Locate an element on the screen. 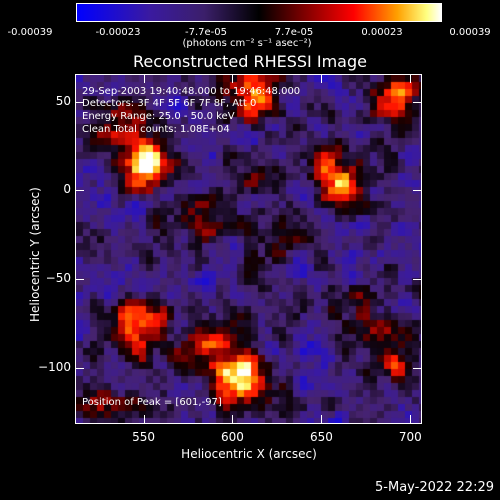 This screenshot has height=500, width=500. y-tick-label: 0 is located at coordinates (67, 189).